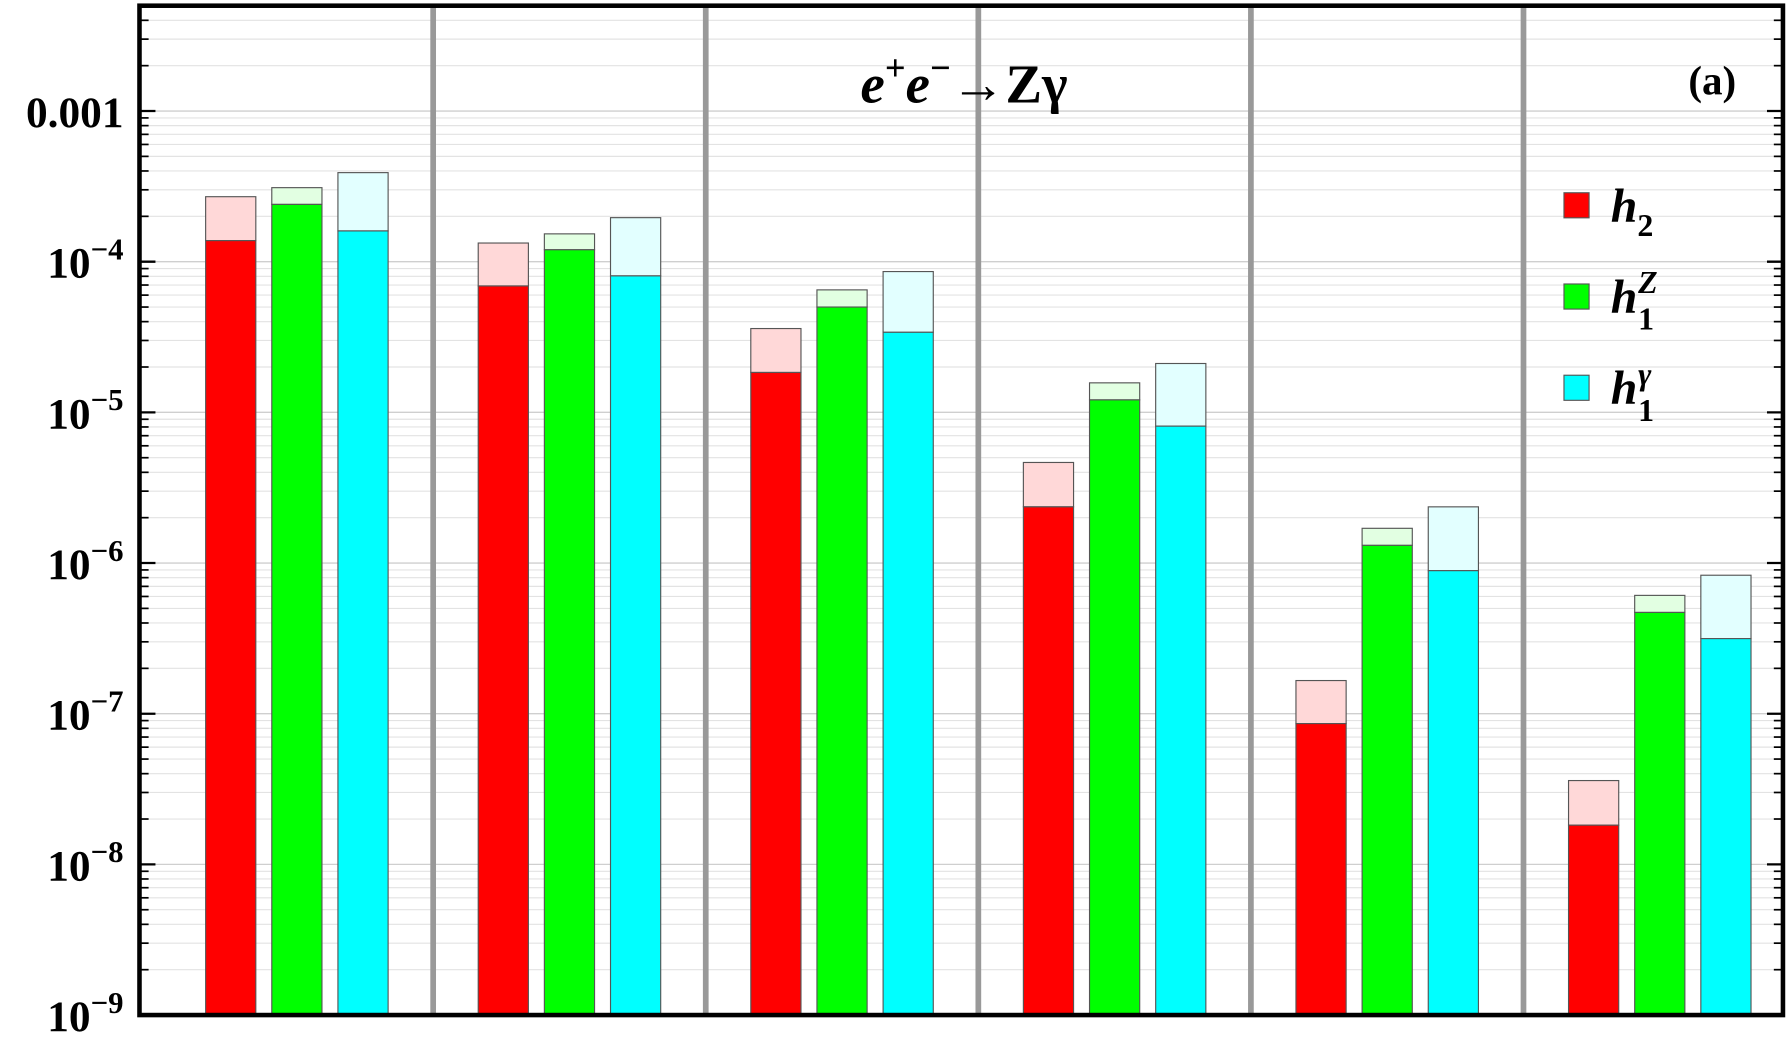 This screenshot has height=1039, width=1789. I want to click on y-tick-label: 0.001, so click(75, 113).